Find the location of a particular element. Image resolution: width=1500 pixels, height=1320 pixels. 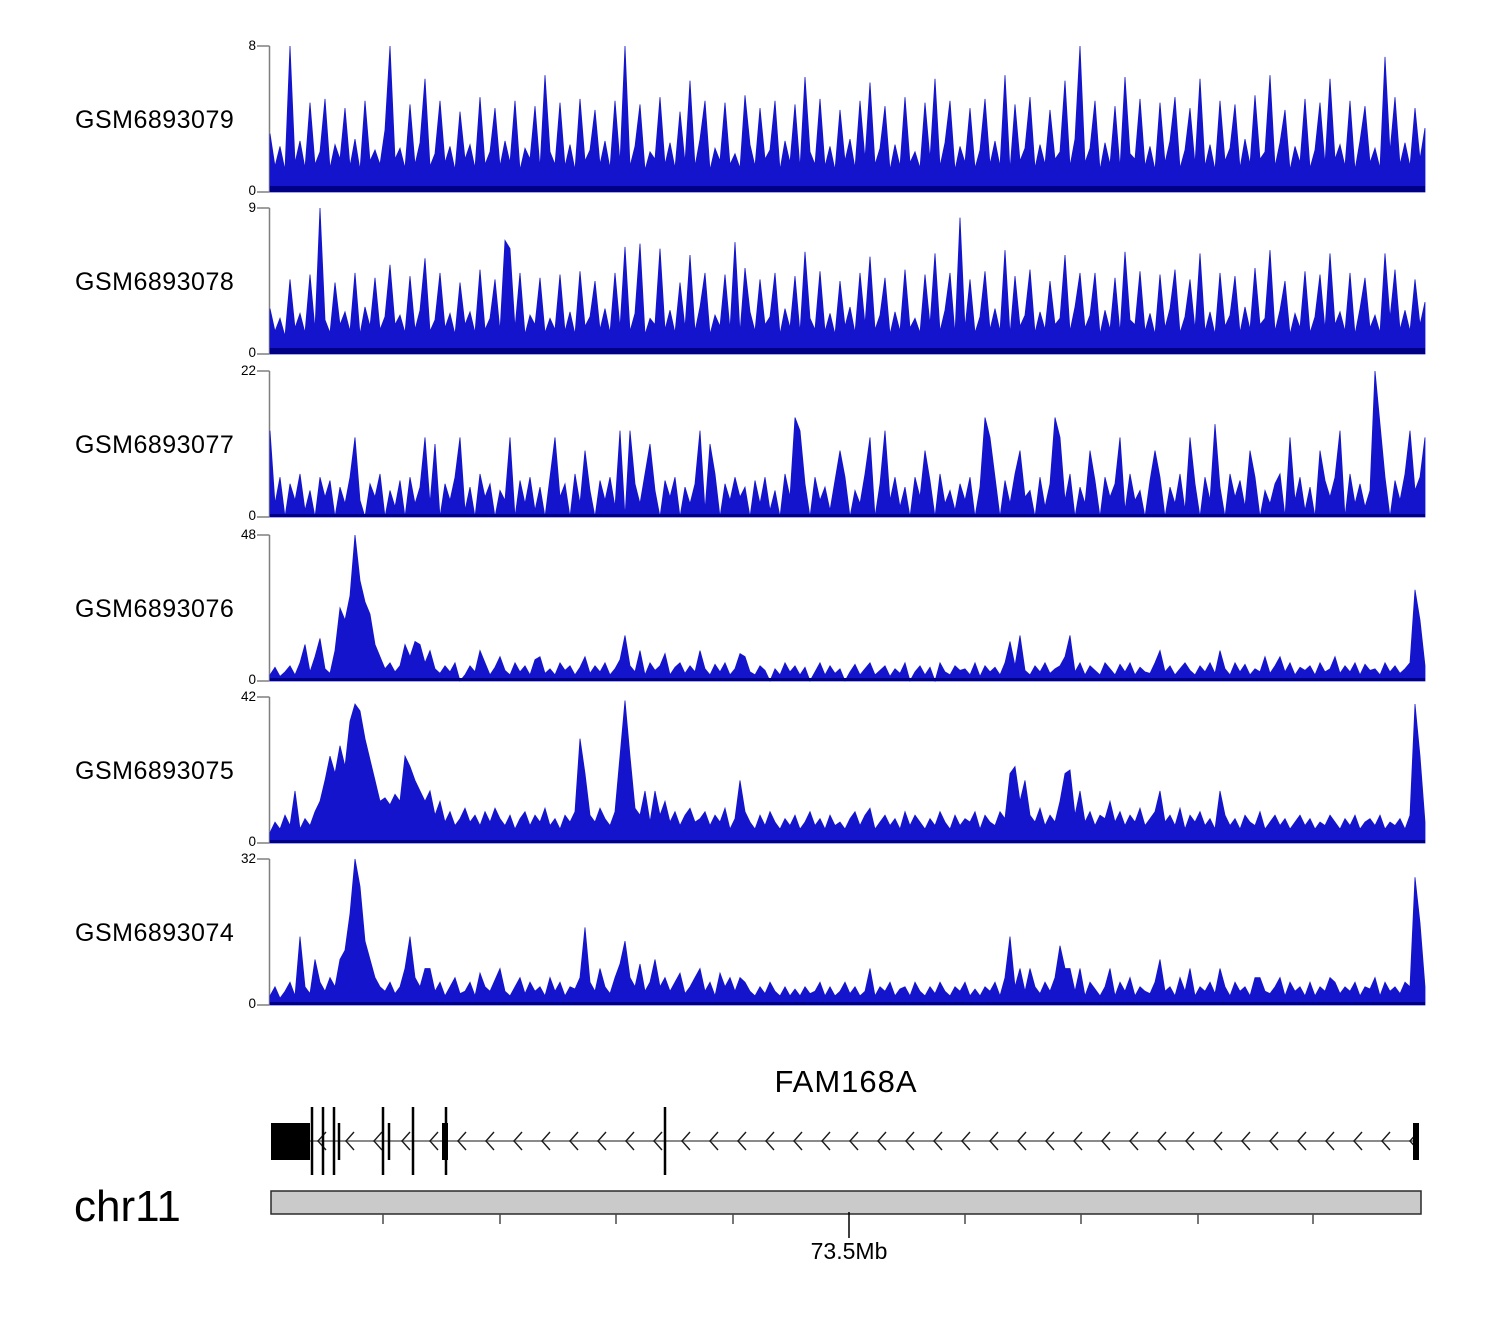

y-axis-max-label: 8 is located at coordinates (252, 45).